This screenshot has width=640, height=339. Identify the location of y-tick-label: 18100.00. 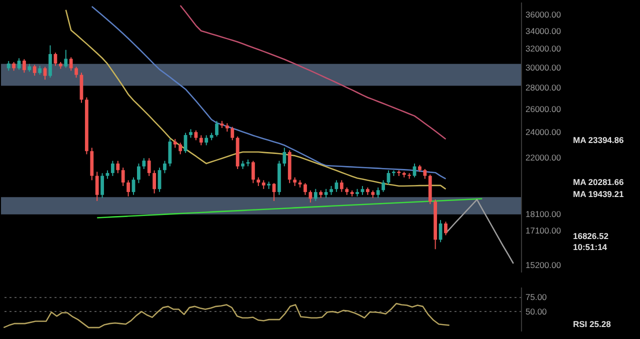
(544, 214).